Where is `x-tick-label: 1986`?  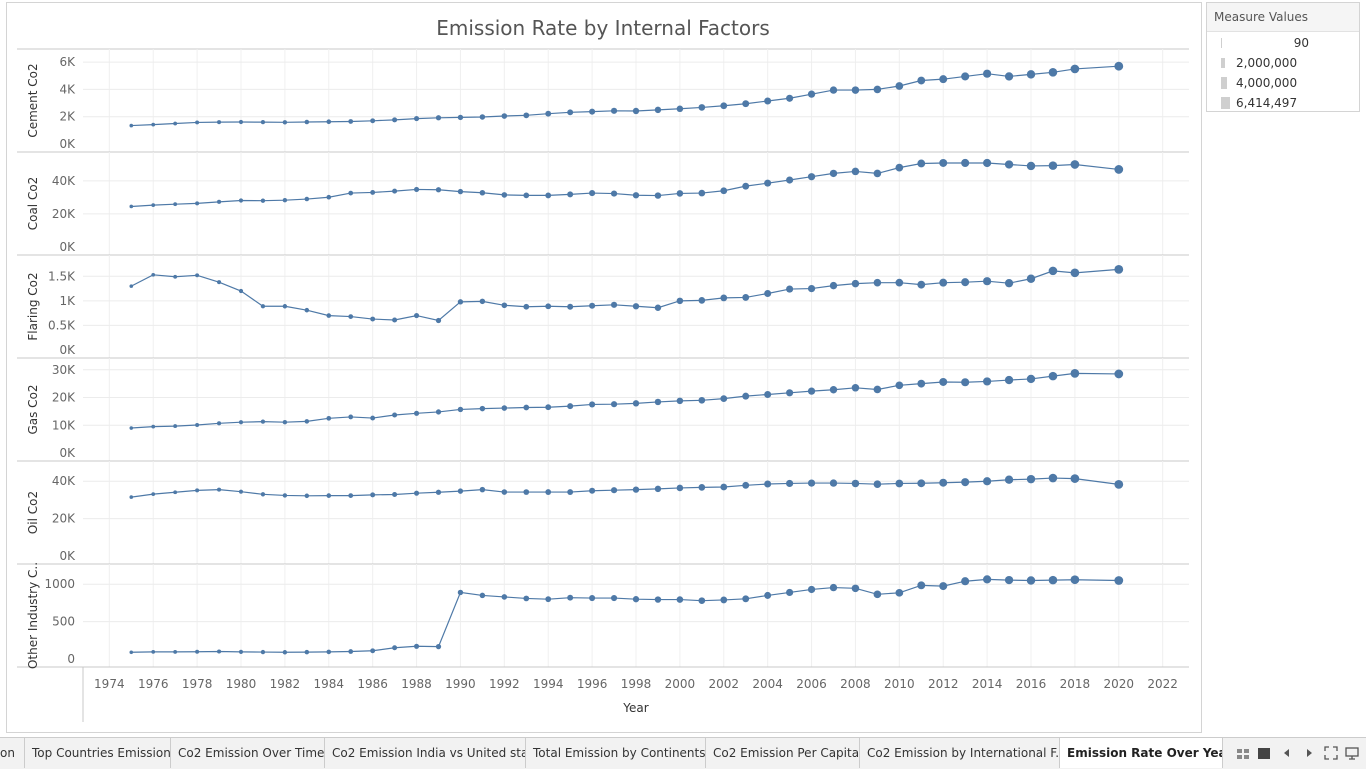 x-tick-label: 1986 is located at coordinates (372, 684).